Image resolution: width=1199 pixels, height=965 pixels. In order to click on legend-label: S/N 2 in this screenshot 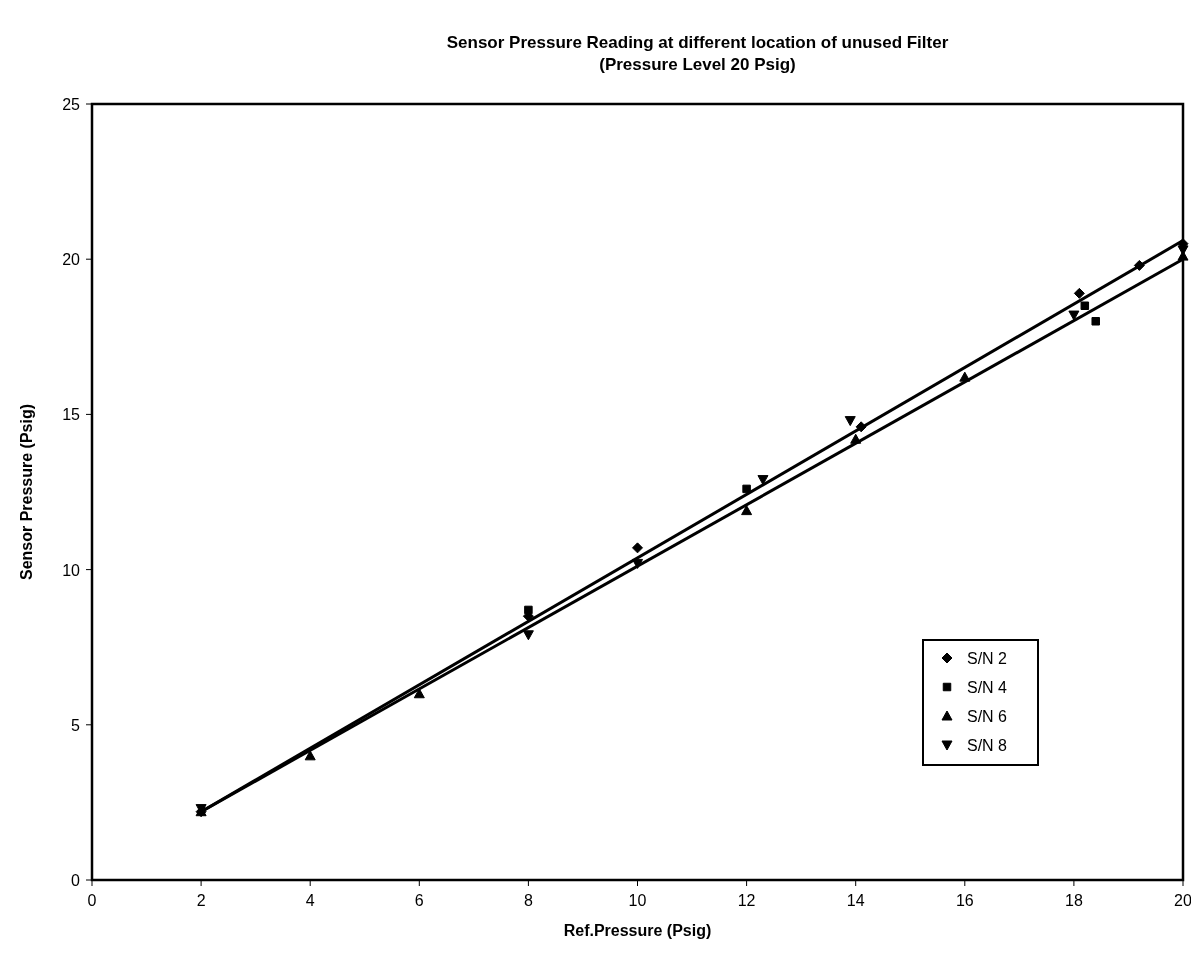, I will do `click(987, 658)`.